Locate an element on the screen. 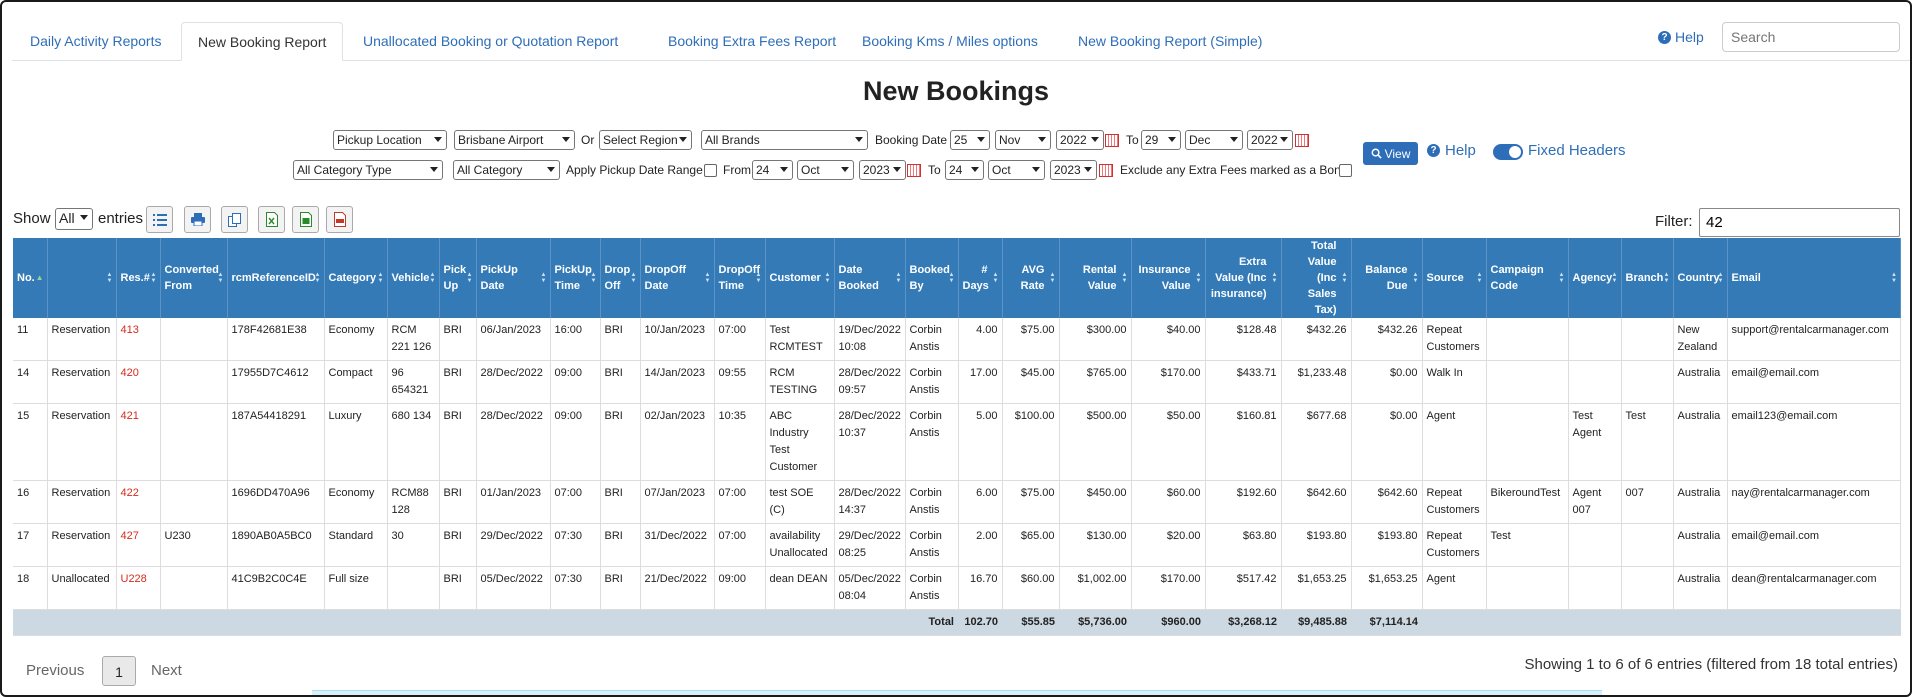 Image resolution: width=1912 pixels, height=697 pixels. print-button is located at coordinates (197, 219).